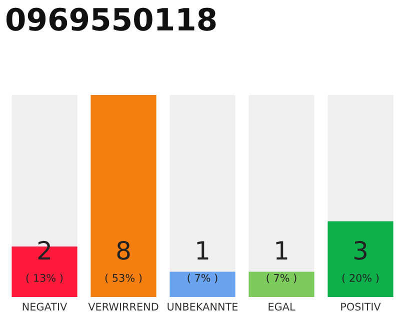 Image resolution: width=410 pixels, height=320 pixels. What do you see at coordinates (45, 306) in the screenshot?
I see `x-tick-label: NEGATIV` at bounding box center [45, 306].